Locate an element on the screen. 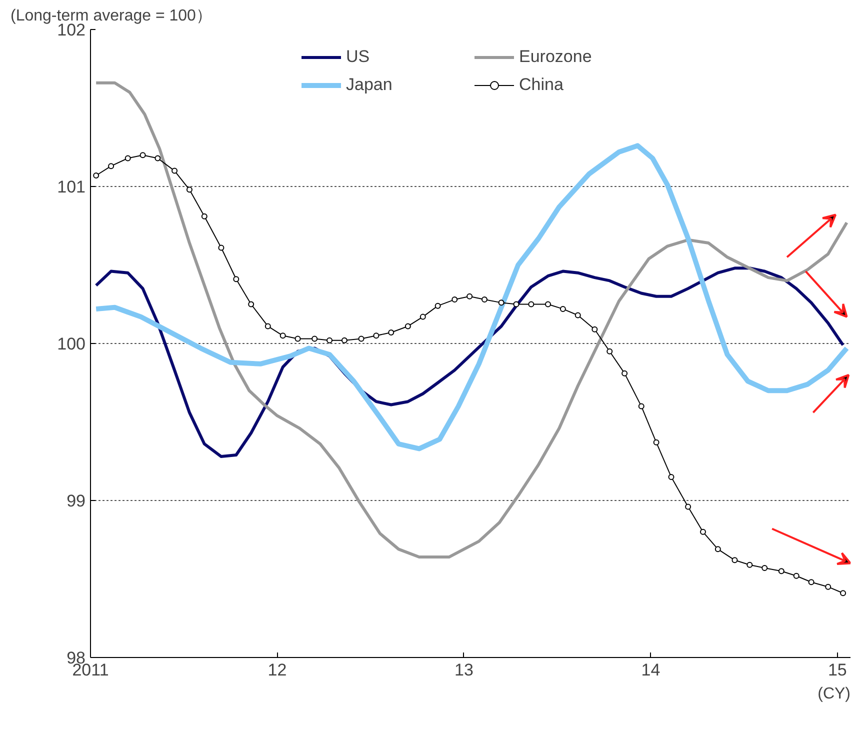 This screenshot has height=729, width=856. x-axis-title: (CY) is located at coordinates (834, 694).